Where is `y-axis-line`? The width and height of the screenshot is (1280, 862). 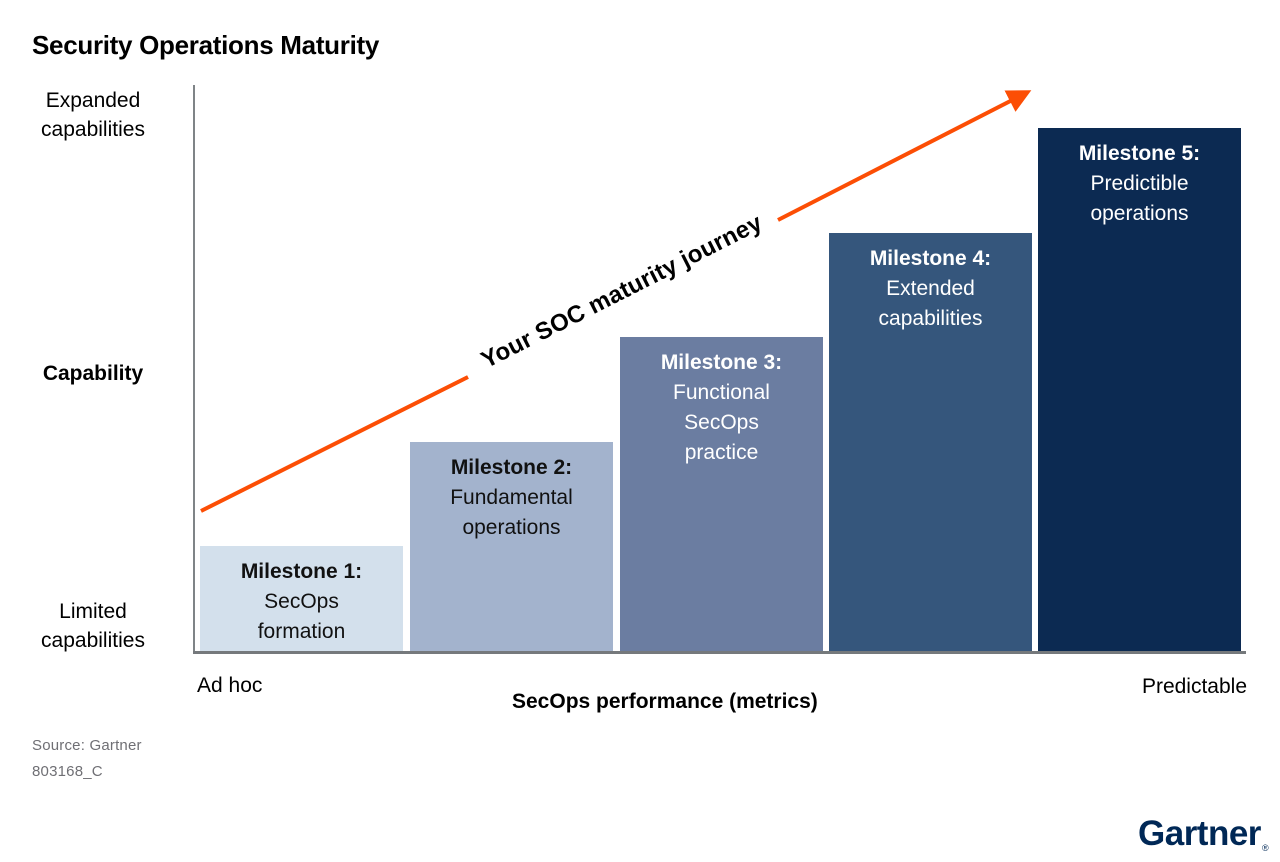
y-axis-line is located at coordinates (194, 369).